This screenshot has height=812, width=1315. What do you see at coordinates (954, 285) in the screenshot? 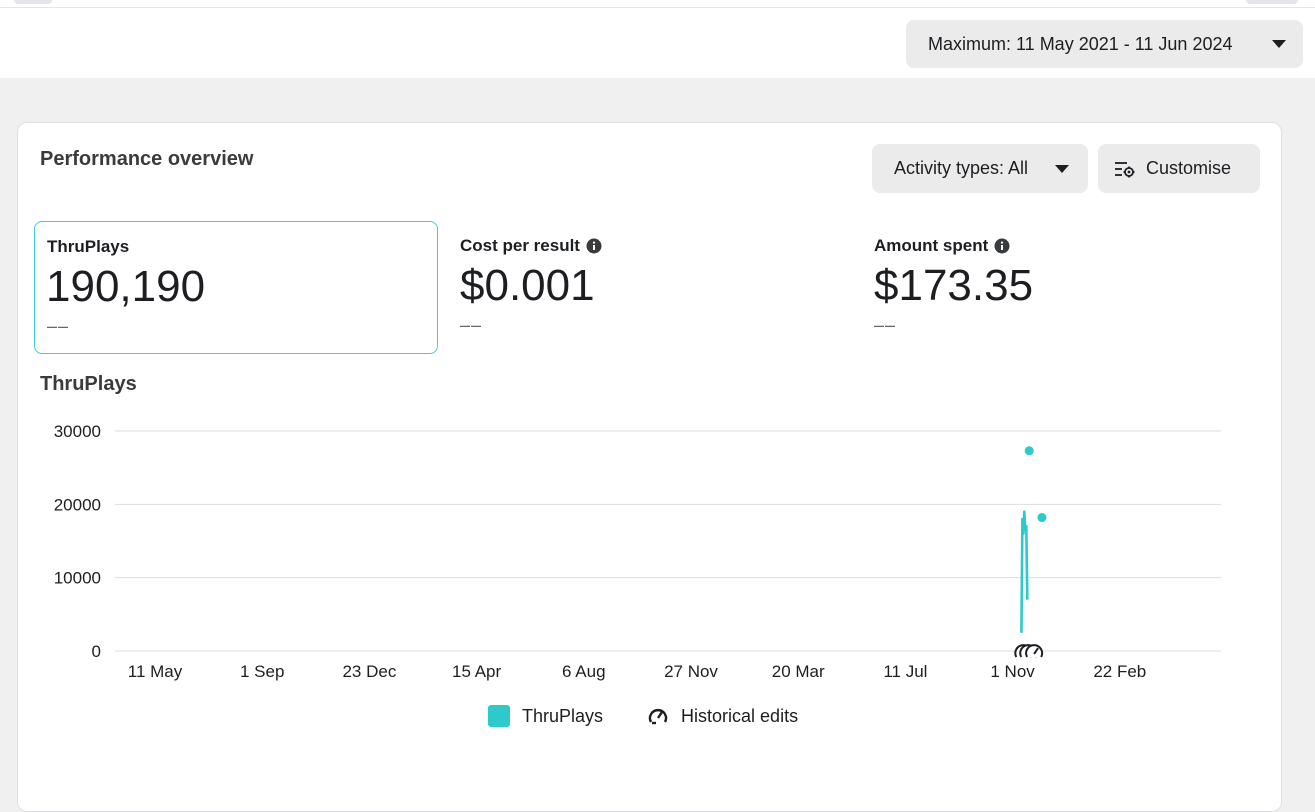
I see `metric-value: $173.35` at bounding box center [954, 285].